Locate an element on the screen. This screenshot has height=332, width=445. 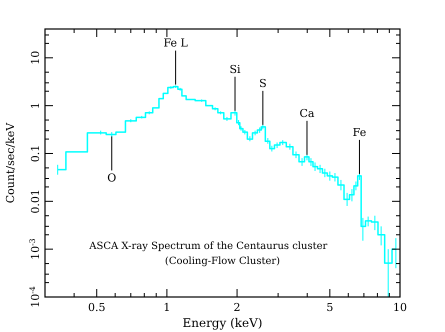
y-tick-label: 1 is located at coordinates (35, 106).